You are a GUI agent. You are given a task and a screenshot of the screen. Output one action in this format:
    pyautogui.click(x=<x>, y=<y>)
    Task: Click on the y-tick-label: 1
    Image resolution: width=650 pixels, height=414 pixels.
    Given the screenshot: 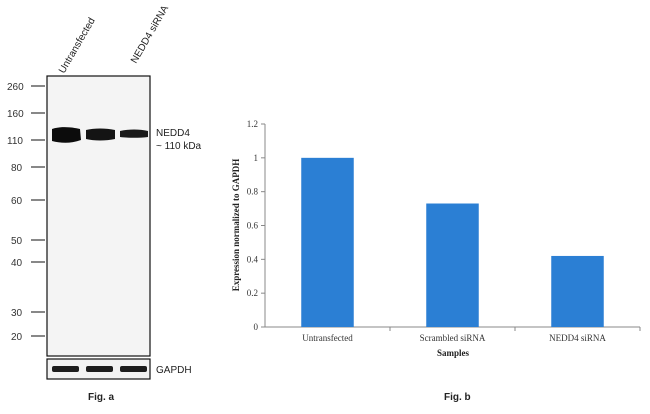 What is the action you would take?
    pyautogui.click(x=256, y=158)
    